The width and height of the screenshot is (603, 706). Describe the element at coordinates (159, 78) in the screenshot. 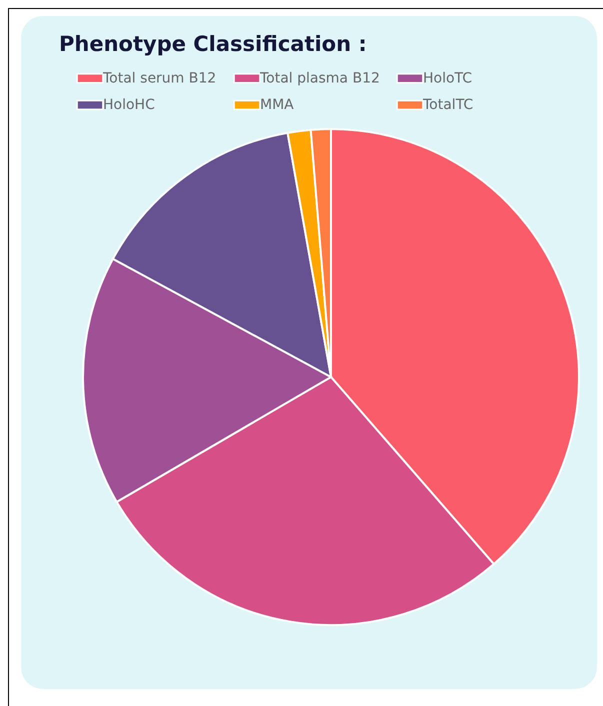

I see `legend-label: Total serum B12` at that location.